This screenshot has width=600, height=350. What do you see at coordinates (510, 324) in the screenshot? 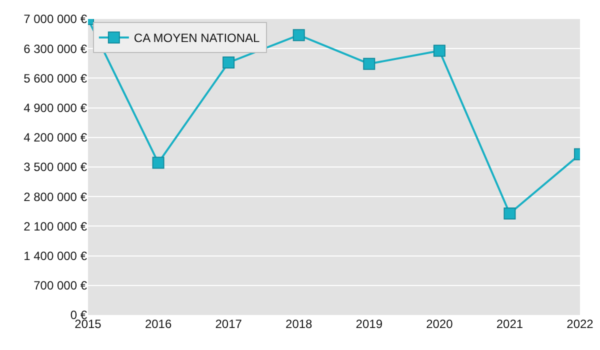
I see `x-tick-label: 2021` at bounding box center [510, 324].